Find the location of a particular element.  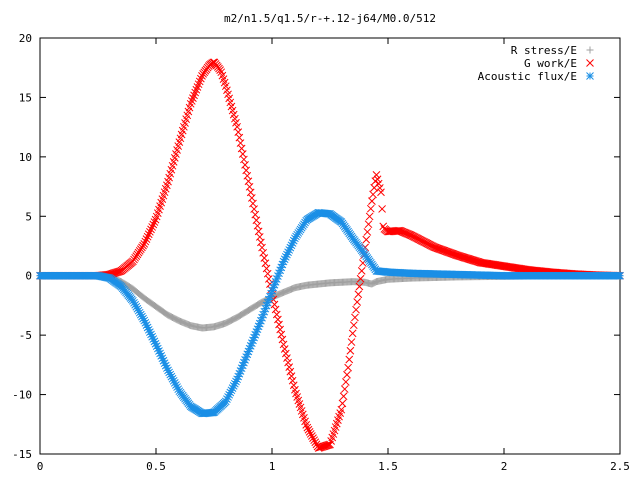

y-tick-label: -10 is located at coordinates (22, 395).